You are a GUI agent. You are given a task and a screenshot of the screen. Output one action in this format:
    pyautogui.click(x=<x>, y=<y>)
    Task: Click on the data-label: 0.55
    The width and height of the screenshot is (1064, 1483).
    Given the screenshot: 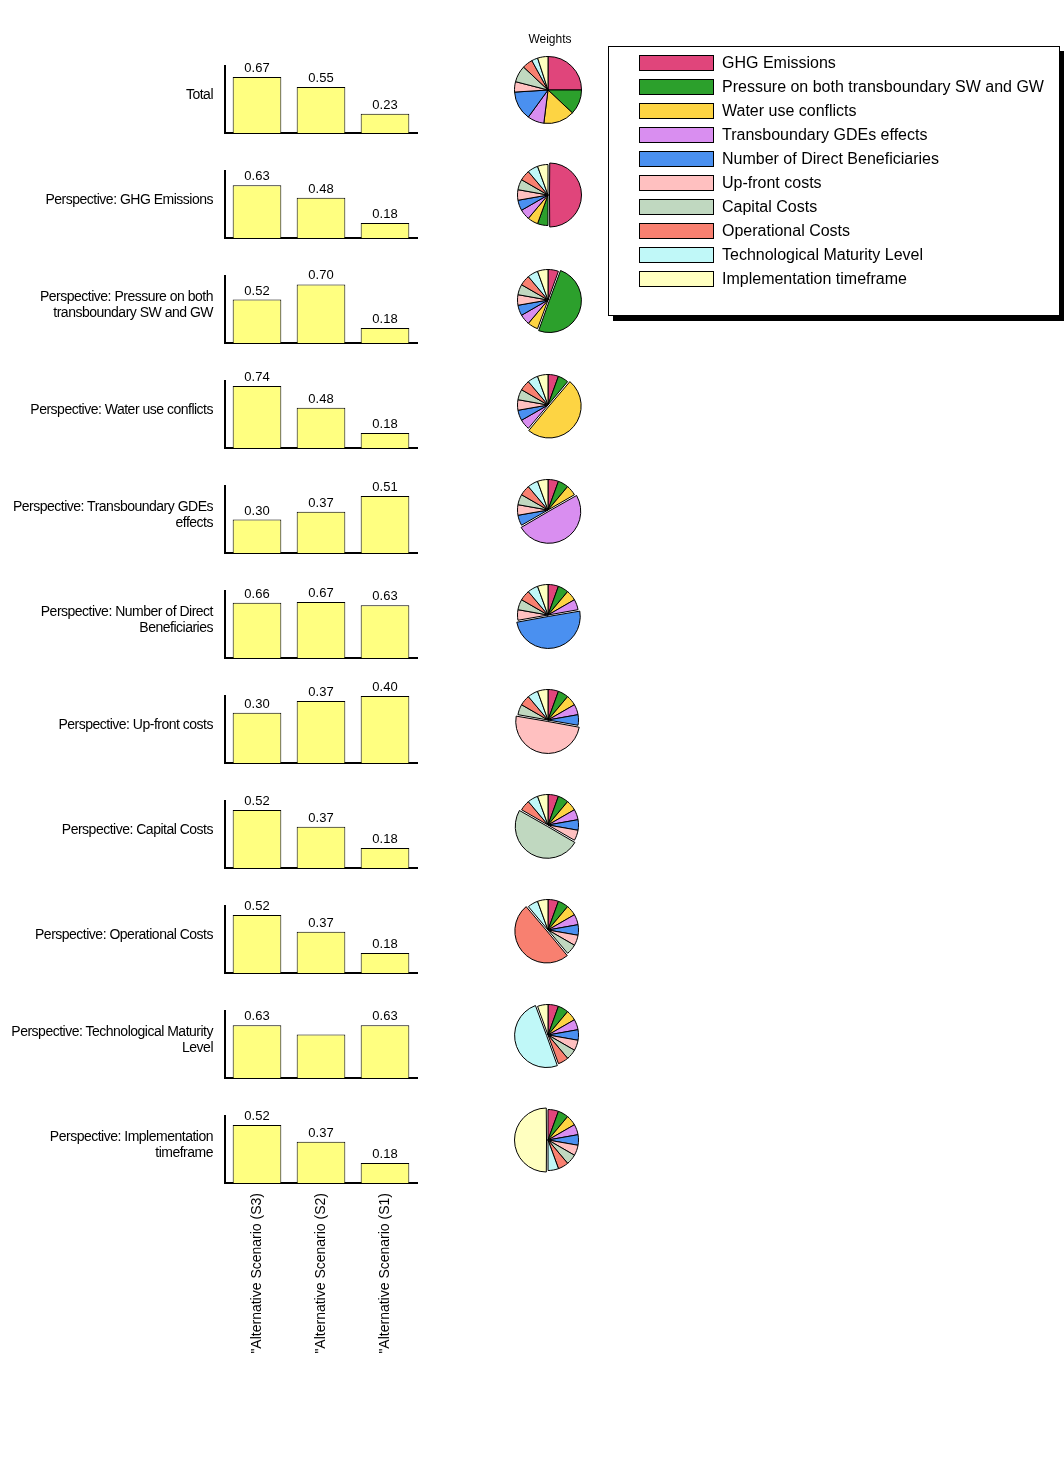 What is the action you would take?
    pyautogui.click(x=321, y=78)
    